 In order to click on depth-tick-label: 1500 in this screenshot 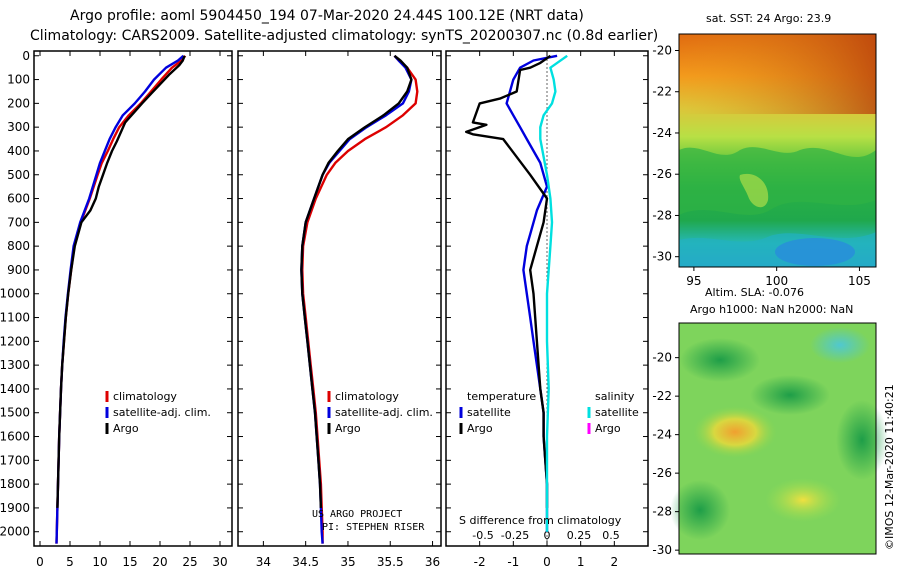, I will do `click(15, 413)`.